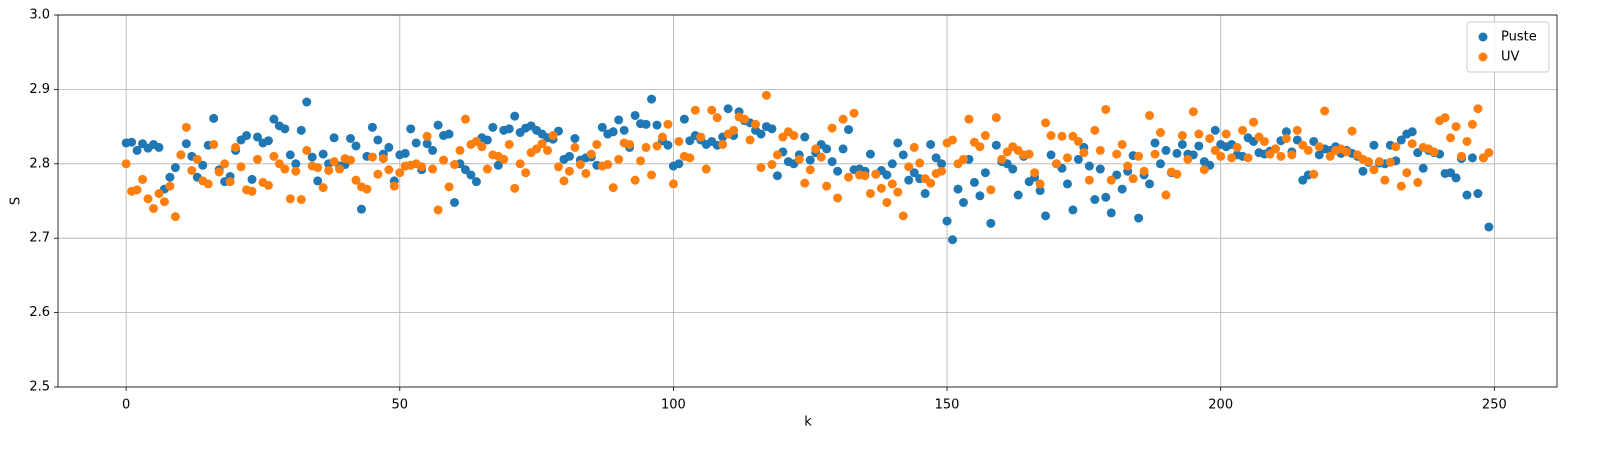 The width and height of the screenshot is (1621, 453). What do you see at coordinates (126, 405) in the screenshot?
I see `x-tick-label: 0` at bounding box center [126, 405].